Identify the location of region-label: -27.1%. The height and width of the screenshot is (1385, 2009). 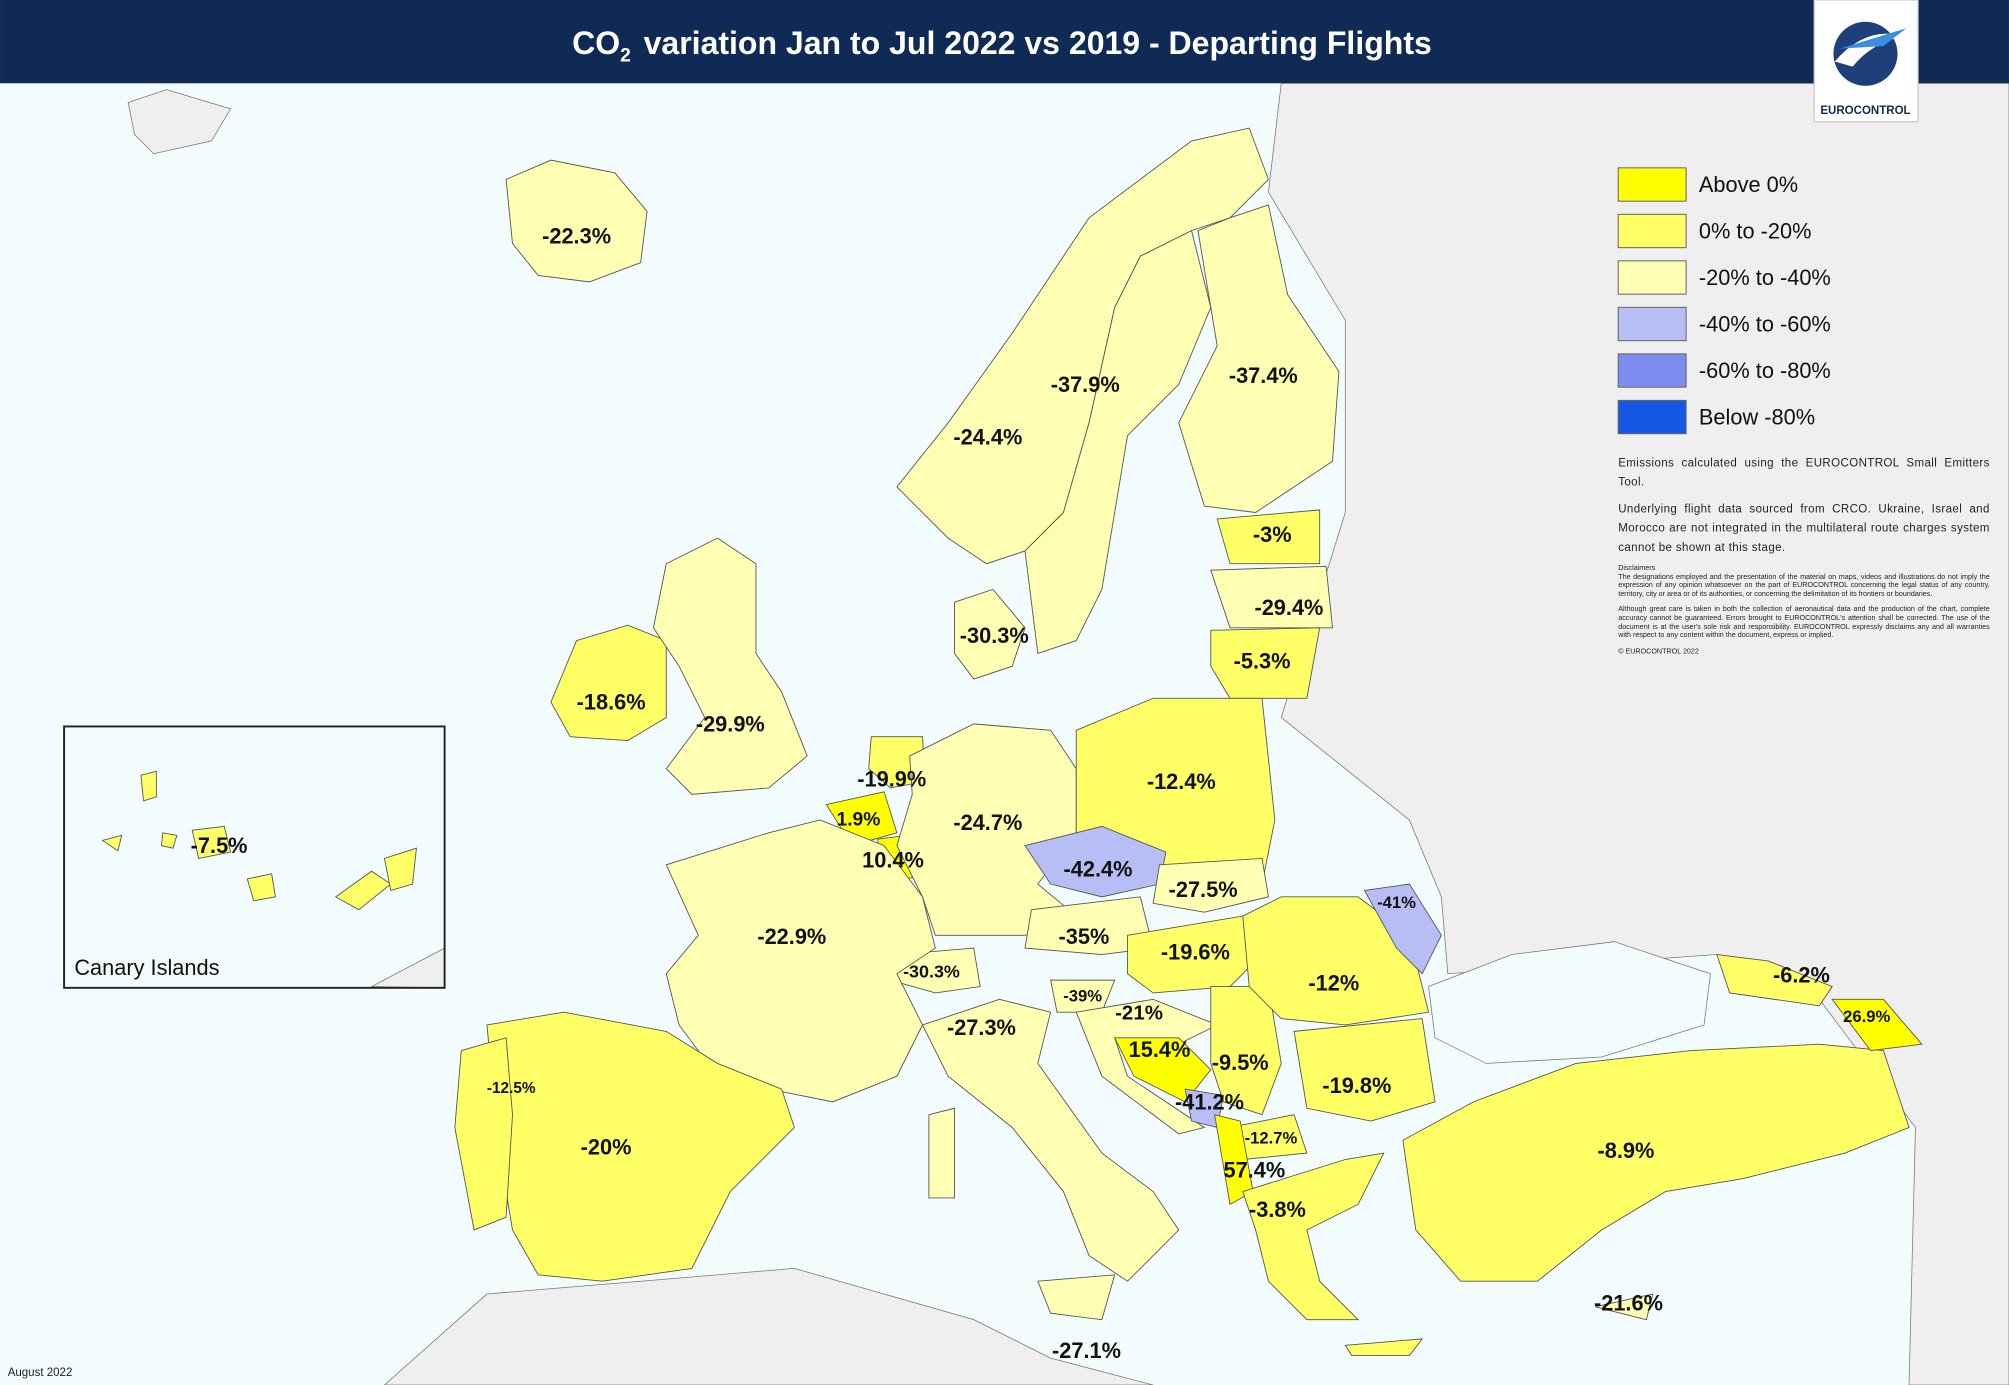
(1086, 1350).